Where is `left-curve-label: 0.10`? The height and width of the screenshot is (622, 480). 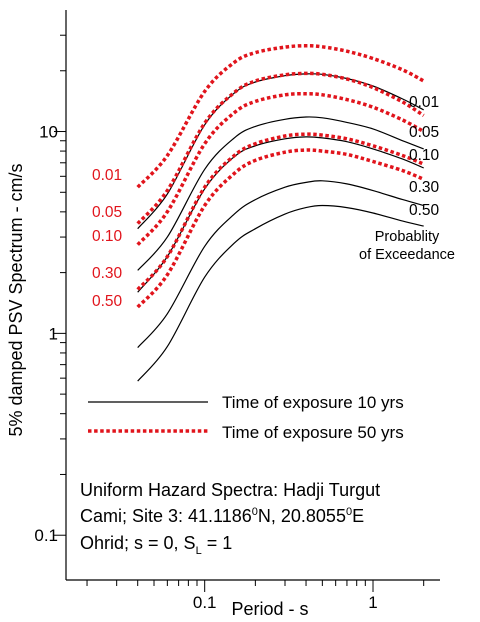
left-curve-label: 0.10 is located at coordinates (107, 236).